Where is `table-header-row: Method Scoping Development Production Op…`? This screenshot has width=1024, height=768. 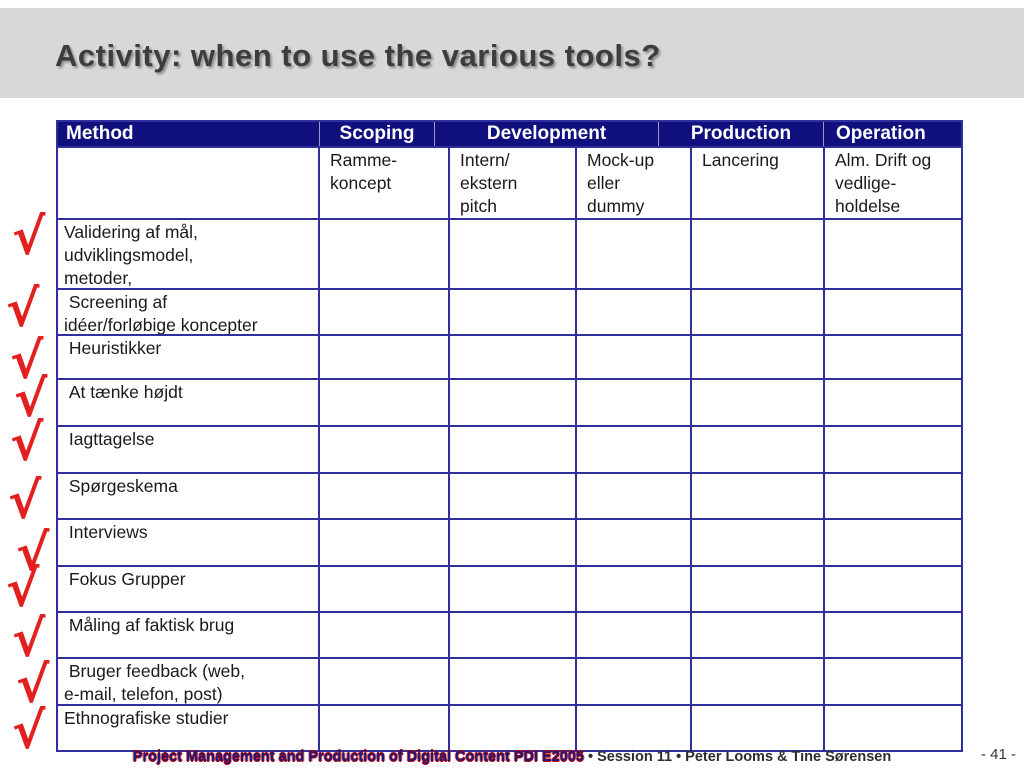 table-header-row: Method Scoping Development Production Op… is located at coordinates (509, 135).